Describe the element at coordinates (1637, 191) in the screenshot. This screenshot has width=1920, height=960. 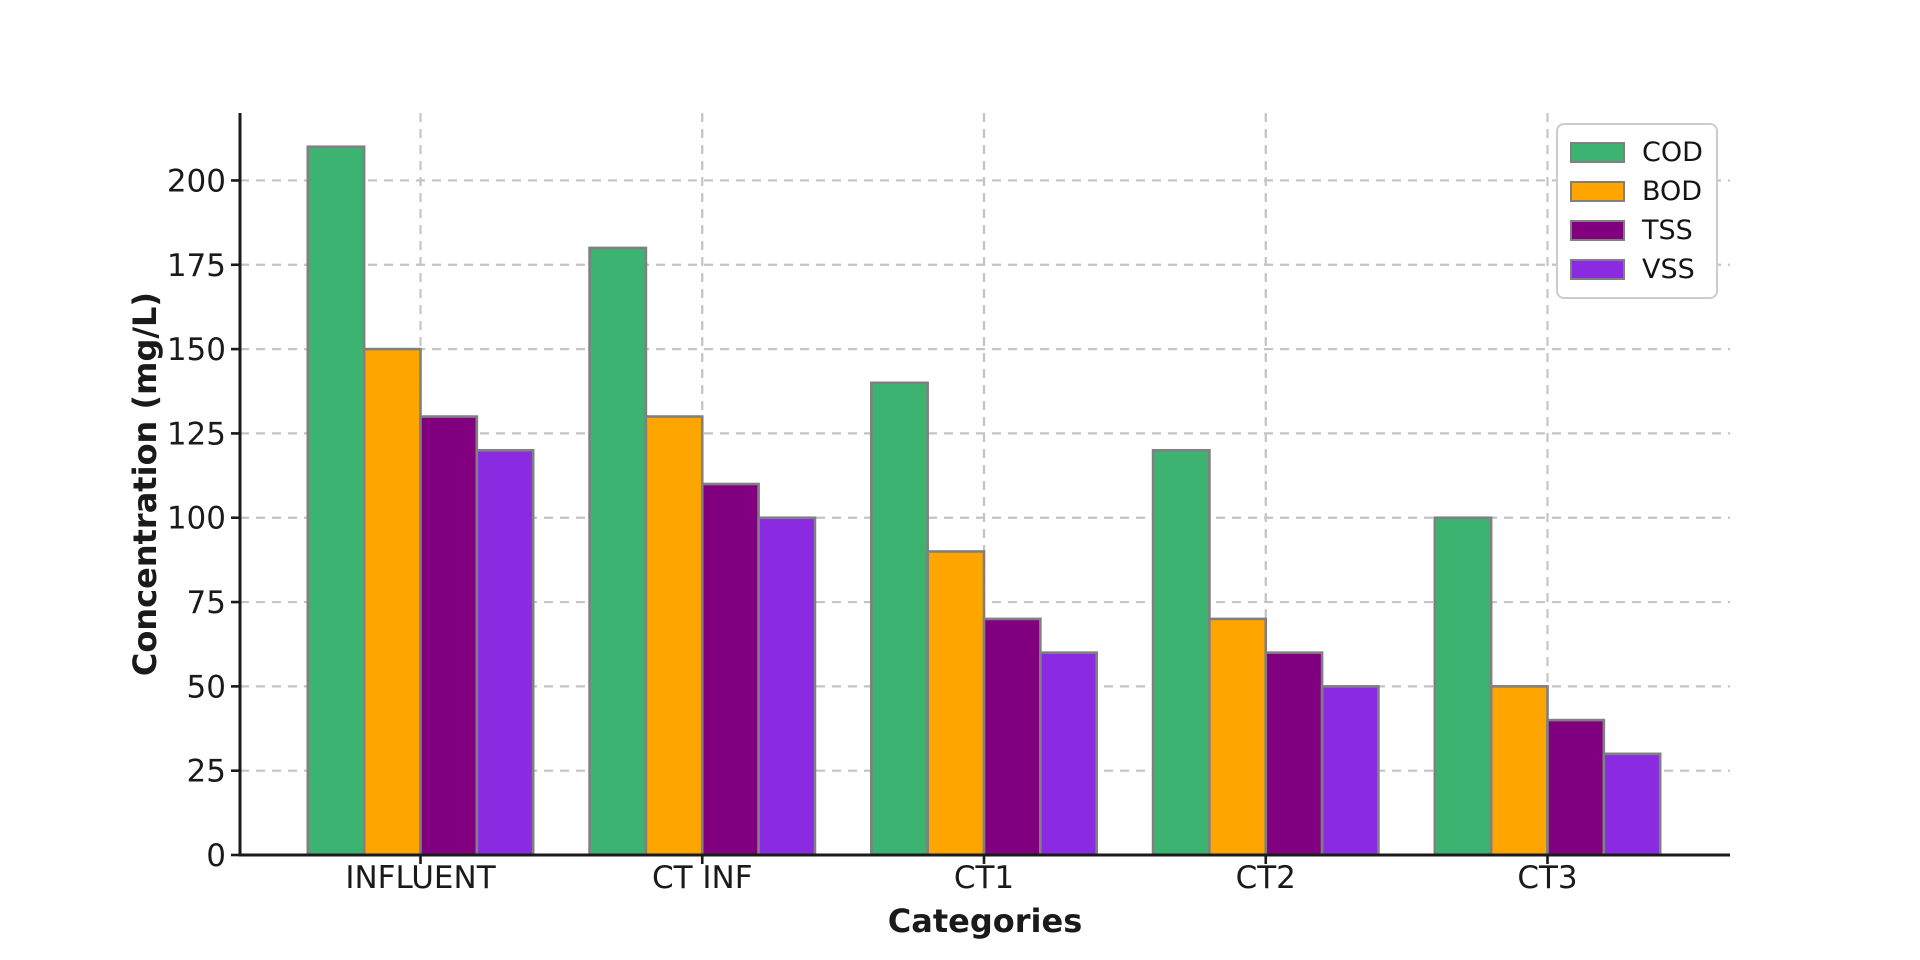
I see `legend-item-bod: BOD` at that location.